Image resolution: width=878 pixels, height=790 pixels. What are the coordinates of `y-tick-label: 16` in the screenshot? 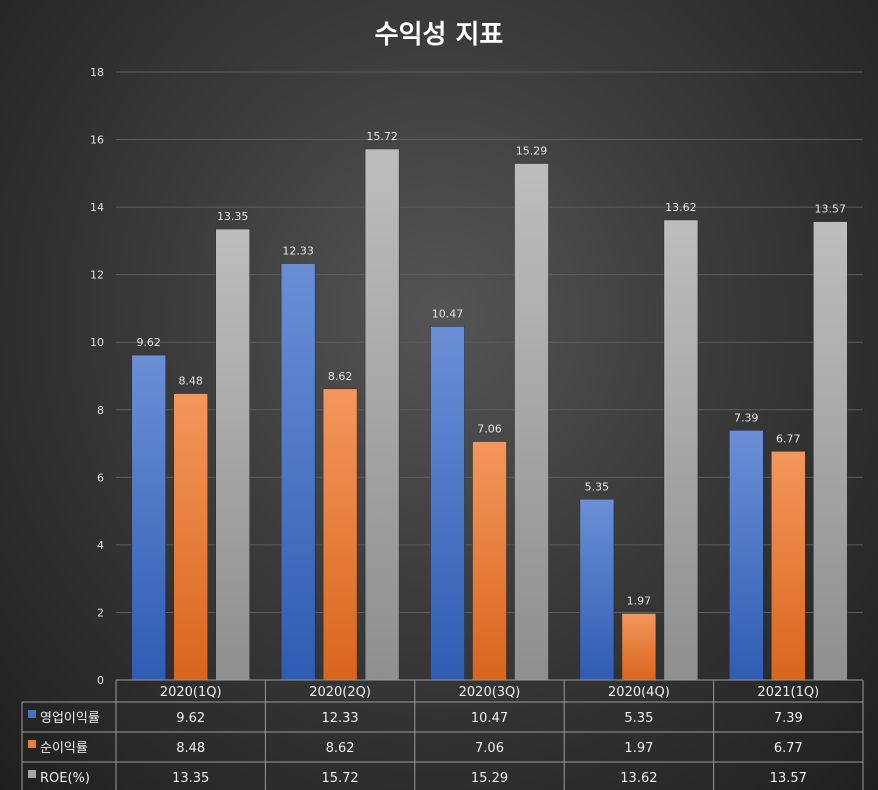 It's located at (97, 140).